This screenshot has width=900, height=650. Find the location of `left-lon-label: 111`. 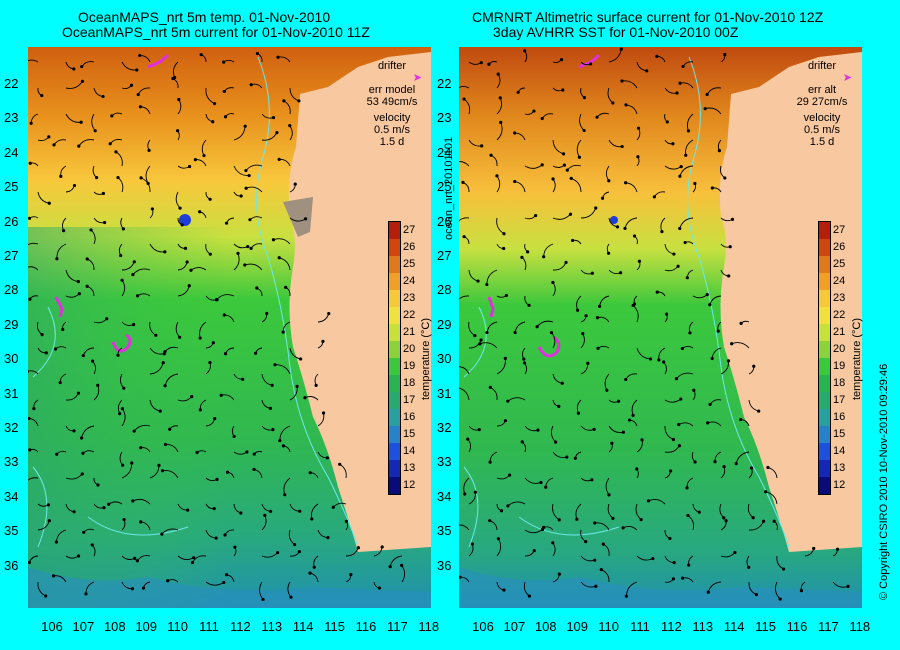

left-lon-label: 111 is located at coordinates (209, 626).